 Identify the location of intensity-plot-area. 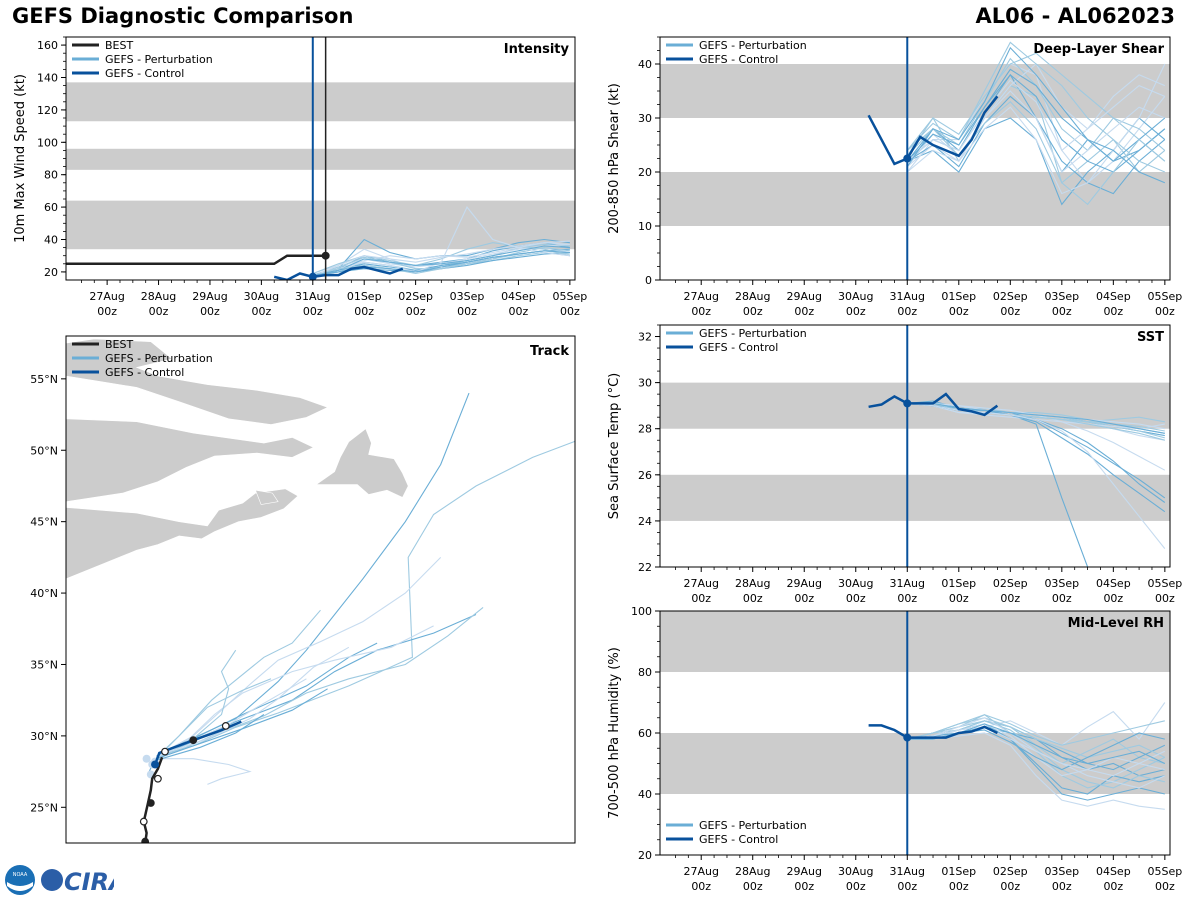
(318, 243).